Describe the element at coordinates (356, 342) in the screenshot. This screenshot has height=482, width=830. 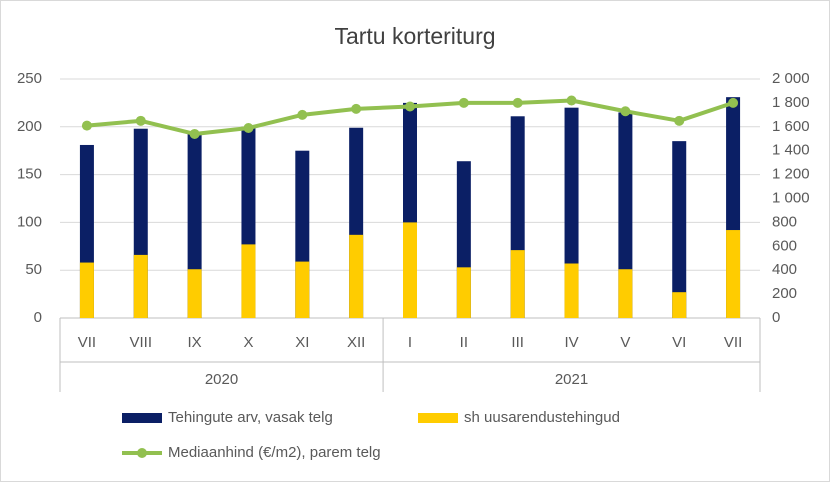
I see `x-tick-label: XII` at that location.